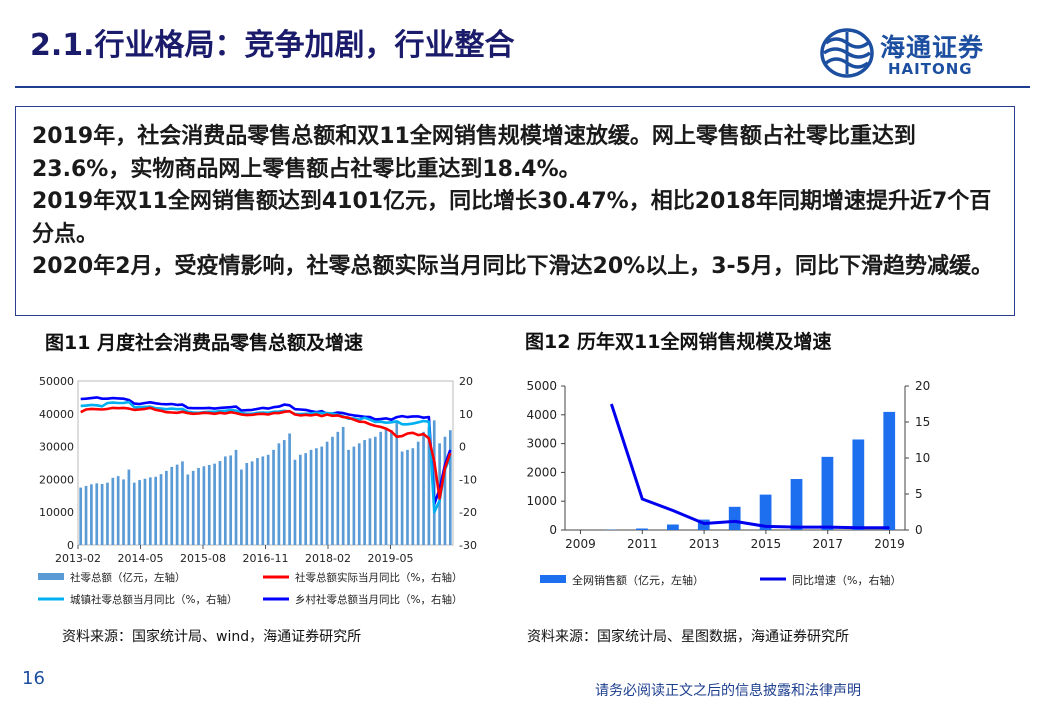 The image size is (1040, 719). What do you see at coordinates (153, 599) in the screenshot?
I see `legend-label: 城镇社零总额当月同比（%，右轴）` at bounding box center [153, 599].